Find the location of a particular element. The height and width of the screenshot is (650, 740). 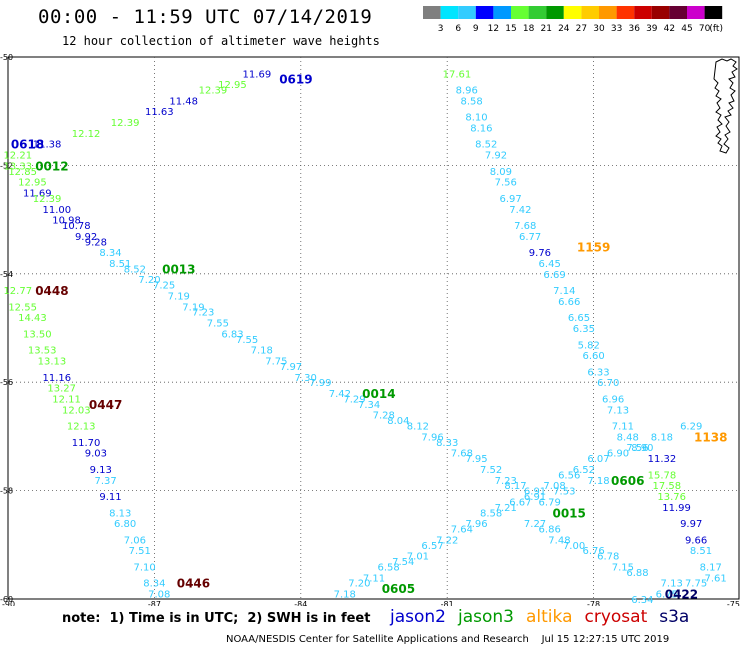

wave-height-label: 13.53 is located at coordinates (42, 351).